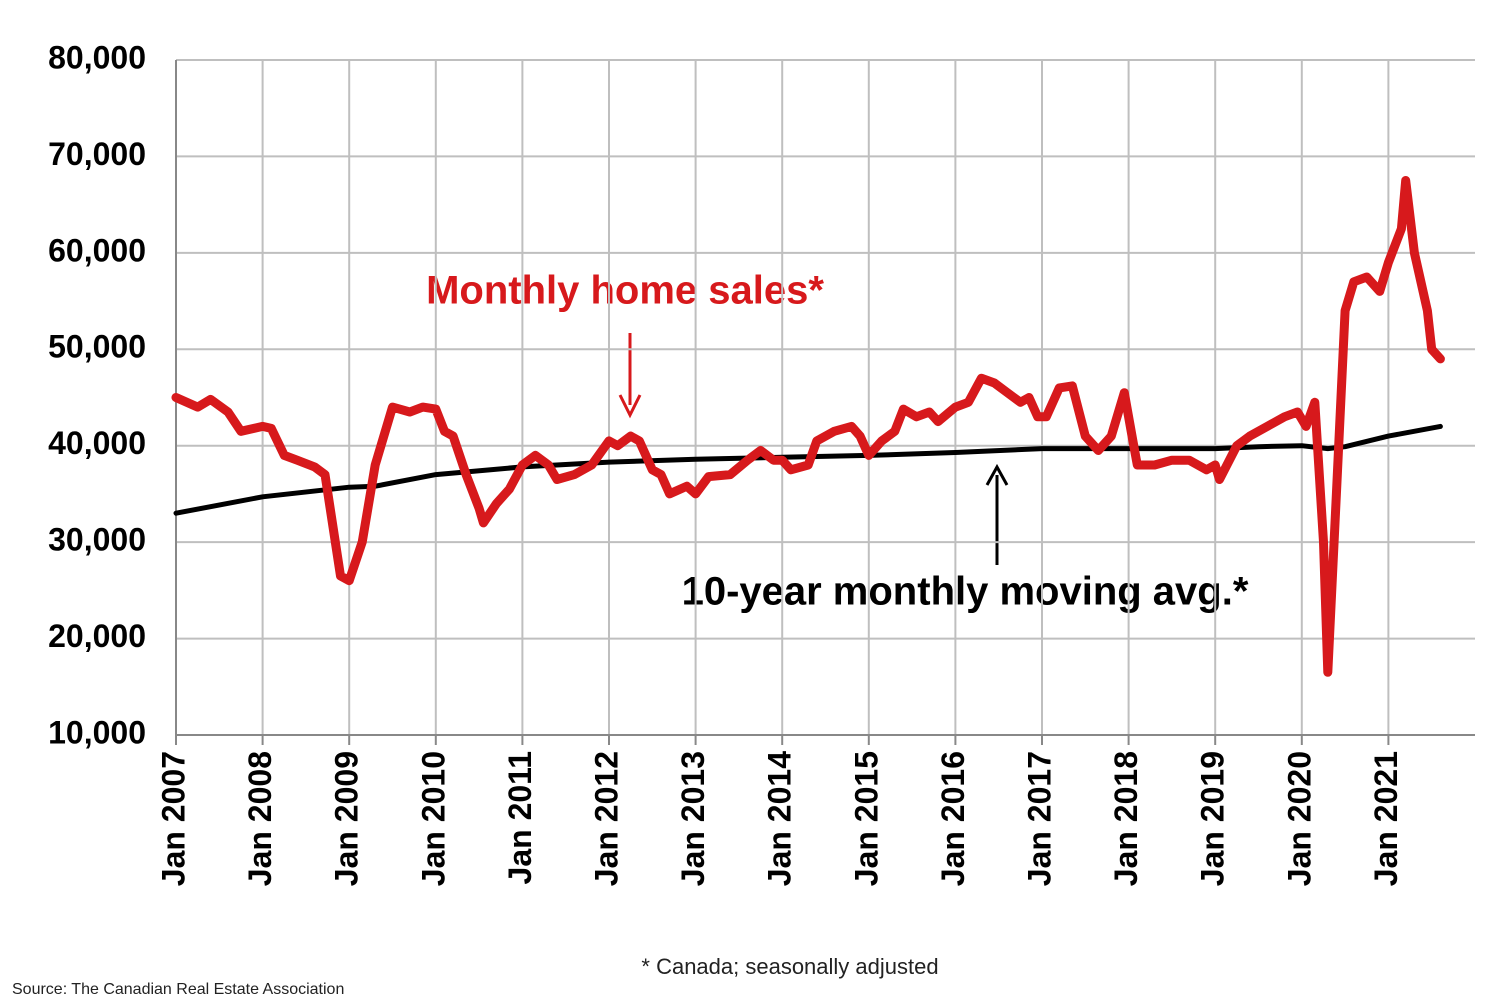  I want to click on x-tick-label: Jan 2020, so click(1299, 818).